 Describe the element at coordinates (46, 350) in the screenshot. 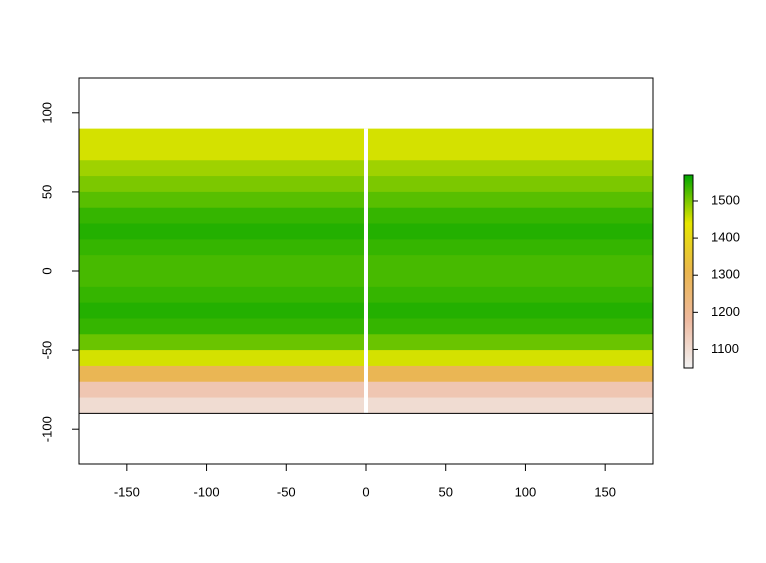

I see `y-tick-label: -50` at that location.